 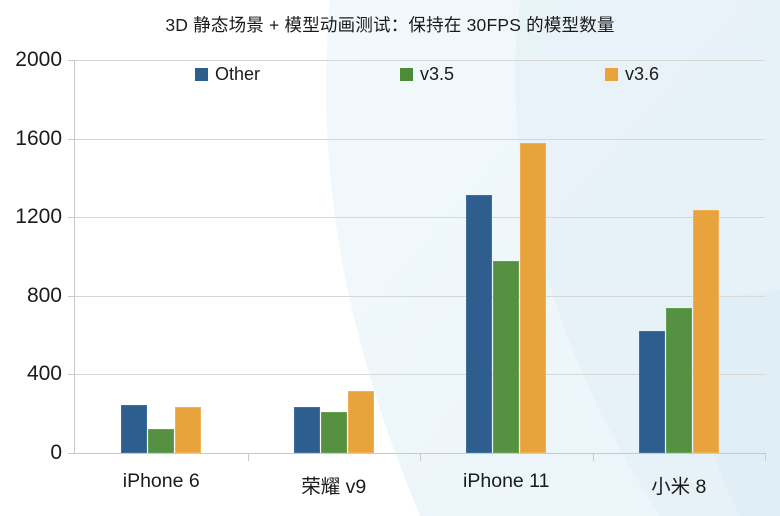 I want to click on legend-item-v3-6: v3.6, so click(x=632, y=74).